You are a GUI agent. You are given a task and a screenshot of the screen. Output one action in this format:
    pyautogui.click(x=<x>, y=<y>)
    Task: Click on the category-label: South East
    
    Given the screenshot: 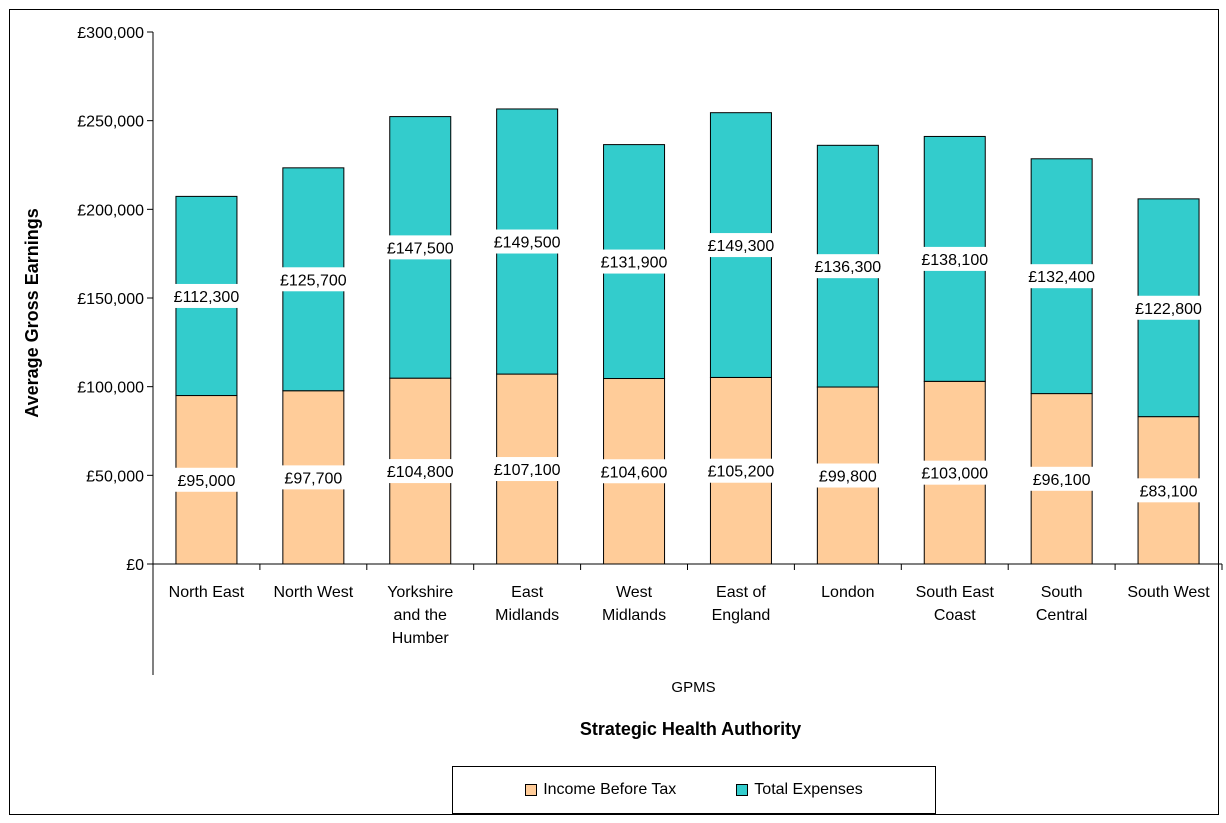 What is the action you would take?
    pyautogui.click(x=955, y=592)
    